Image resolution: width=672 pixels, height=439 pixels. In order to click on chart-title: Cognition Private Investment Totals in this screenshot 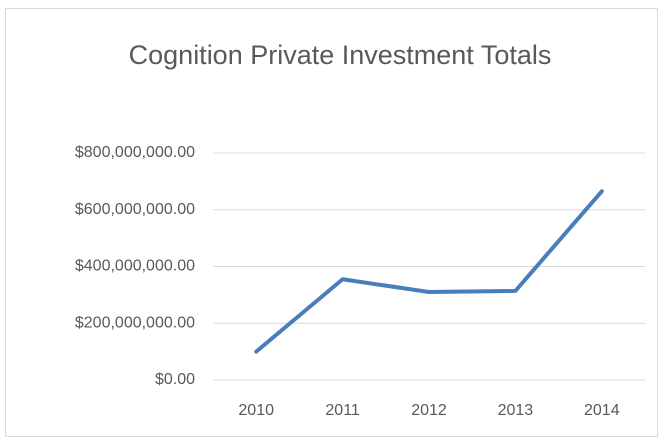, I will do `click(340, 55)`.